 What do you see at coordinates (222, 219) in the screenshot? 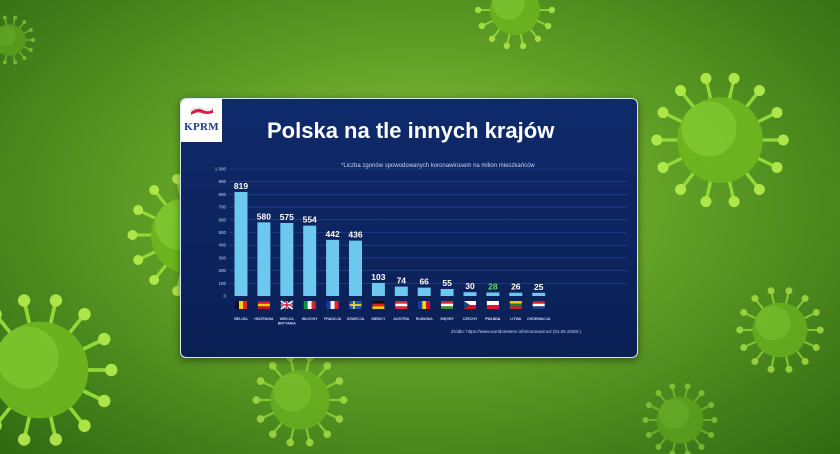
I see `y-tick-label: 600` at bounding box center [222, 219].